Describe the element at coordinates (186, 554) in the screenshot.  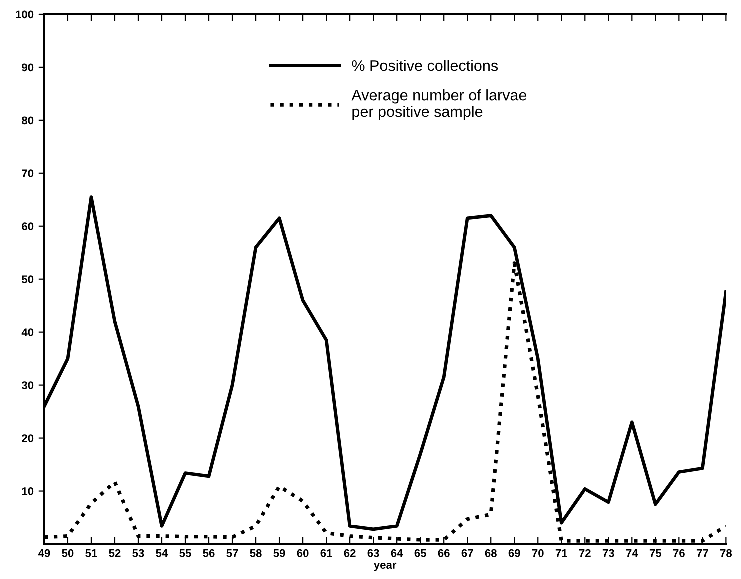
I see `x-tick-label: 55` at that location.